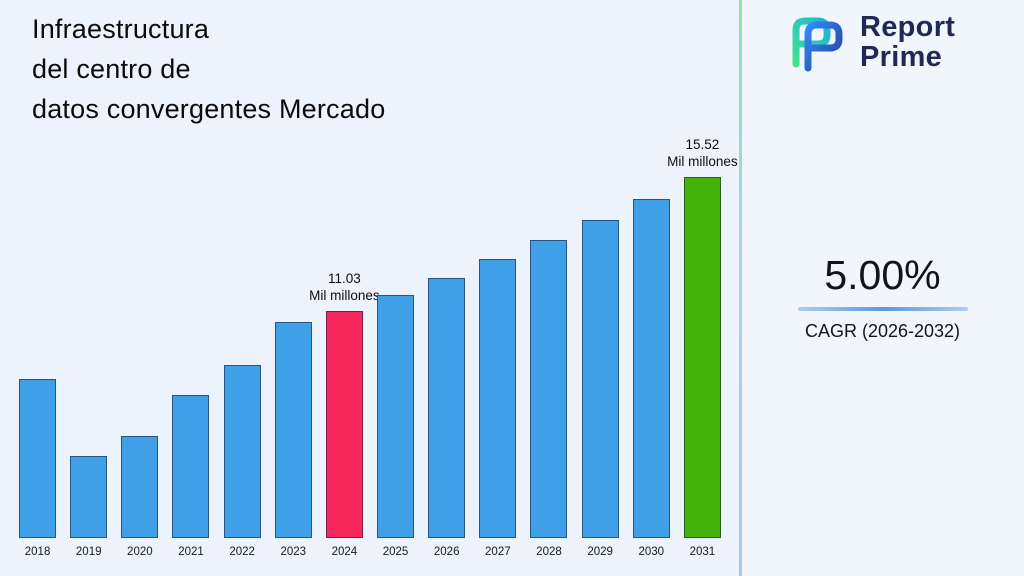 The width and height of the screenshot is (1024, 576). I want to click on x-tick-2028: 2028, so click(549, 552).